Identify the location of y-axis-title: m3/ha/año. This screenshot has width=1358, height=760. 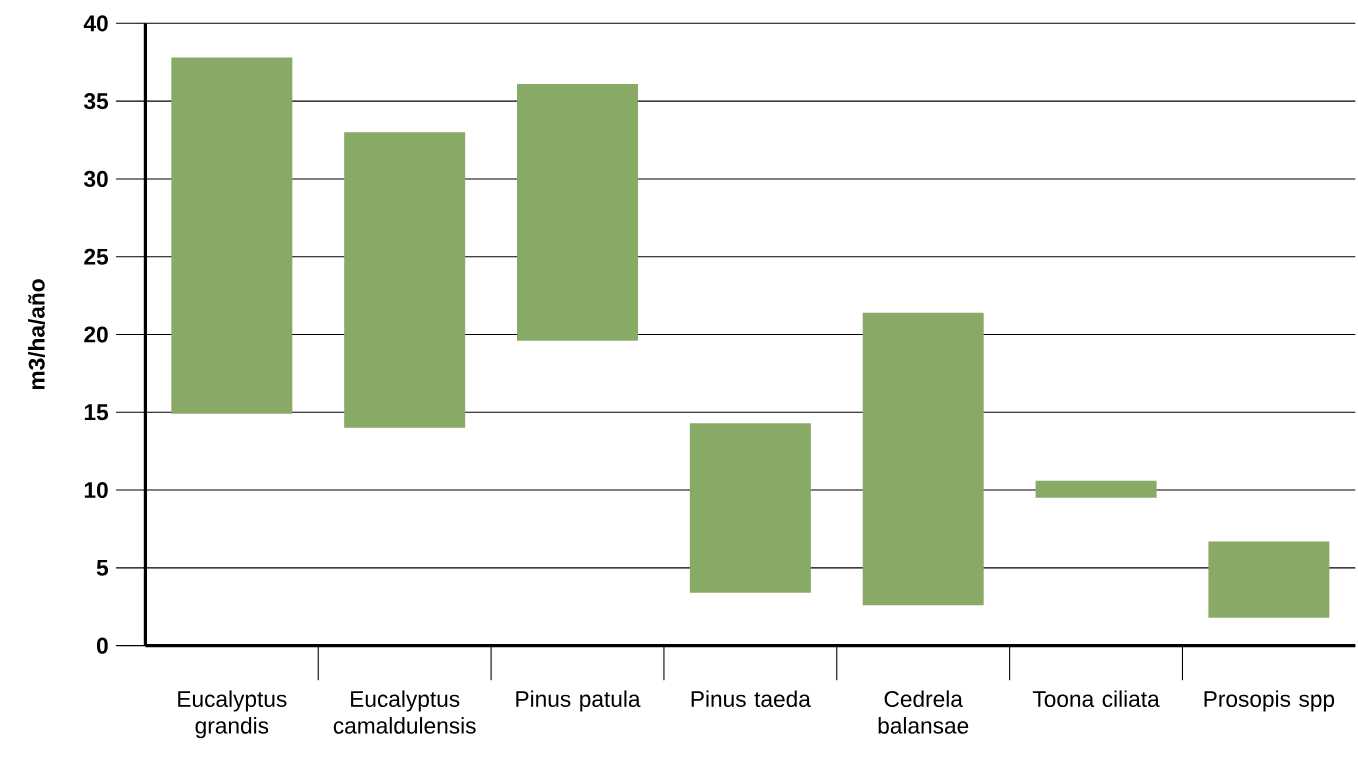
(36, 334).